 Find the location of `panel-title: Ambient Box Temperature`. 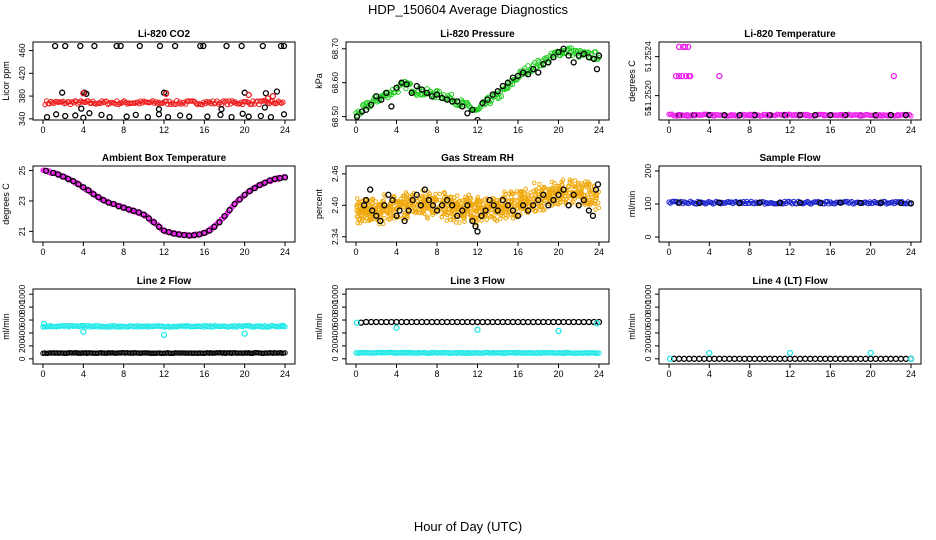

panel-title: Ambient Box Temperature is located at coordinates (164, 158).